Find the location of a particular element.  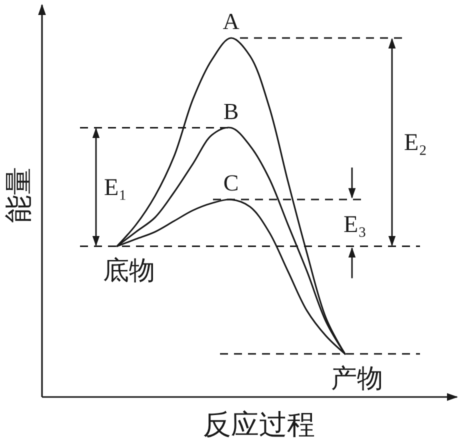

annotation: E₂ is located at coordinates (416, 143).